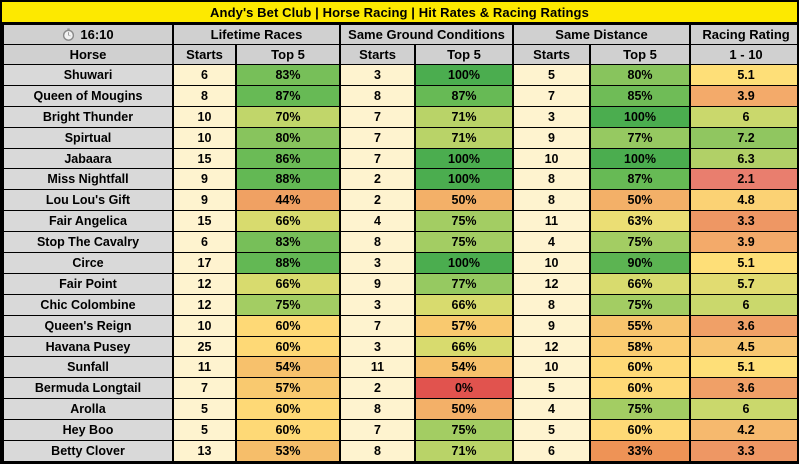  Describe the element at coordinates (88, 75) in the screenshot. I see `horse-name-cell: Shuwari` at that location.